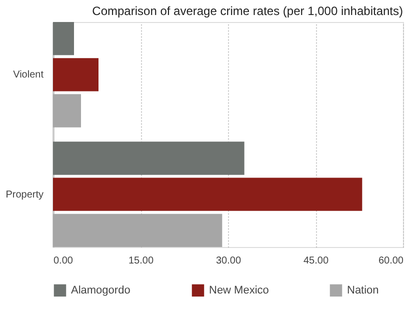  Describe the element at coordinates (229, 261) in the screenshot. I see `x-tick-label: 30.00` at that location.